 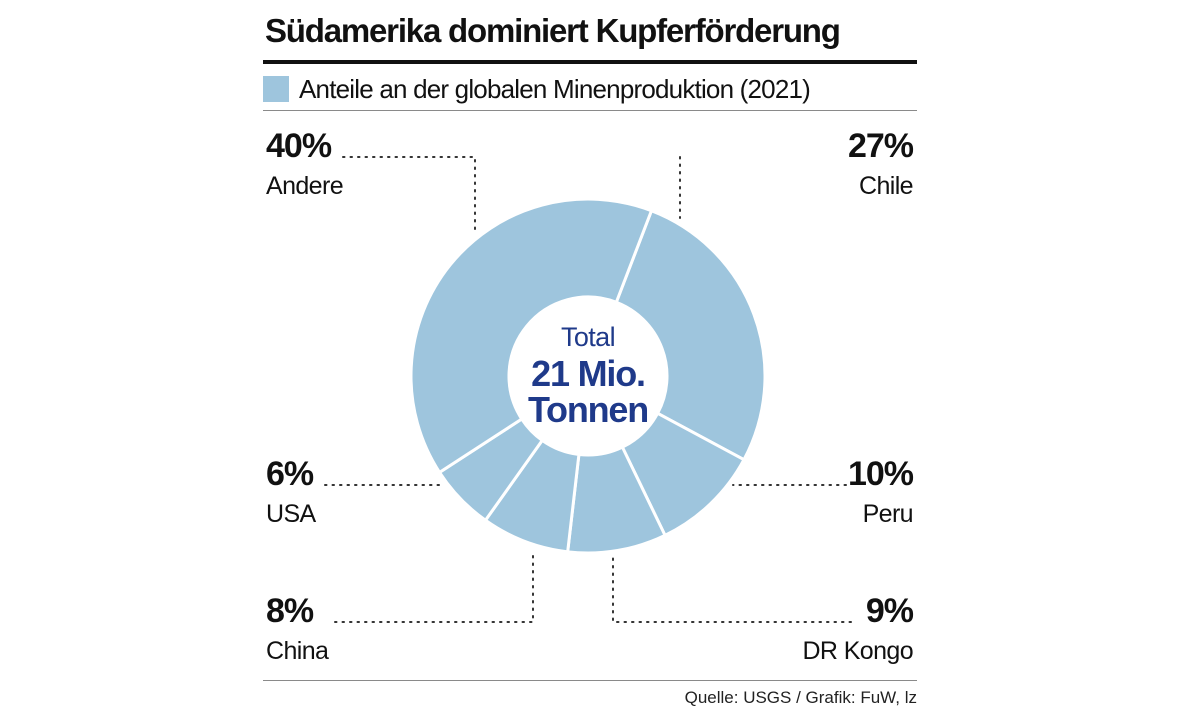 What do you see at coordinates (590, 110) in the screenshot?
I see `legend-rule` at bounding box center [590, 110].